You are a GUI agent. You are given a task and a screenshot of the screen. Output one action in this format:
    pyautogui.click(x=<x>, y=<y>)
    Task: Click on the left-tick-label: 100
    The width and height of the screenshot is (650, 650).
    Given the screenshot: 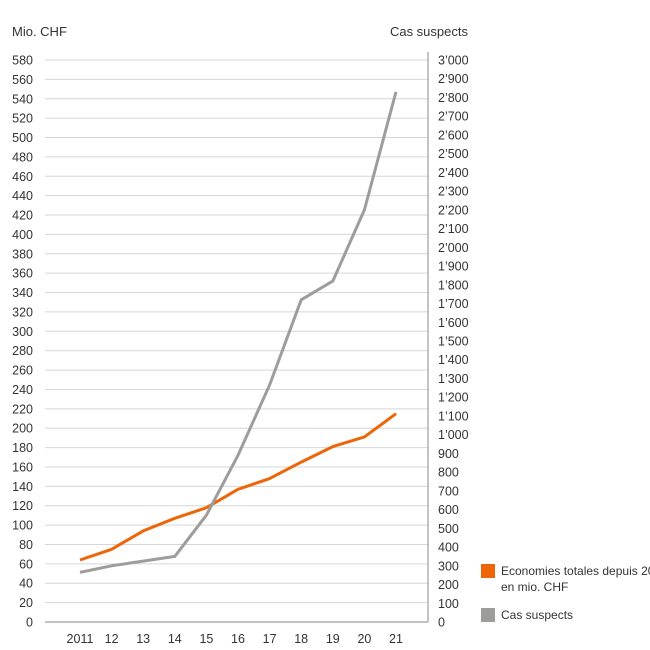 What is the action you would take?
    pyautogui.click(x=22, y=526)
    